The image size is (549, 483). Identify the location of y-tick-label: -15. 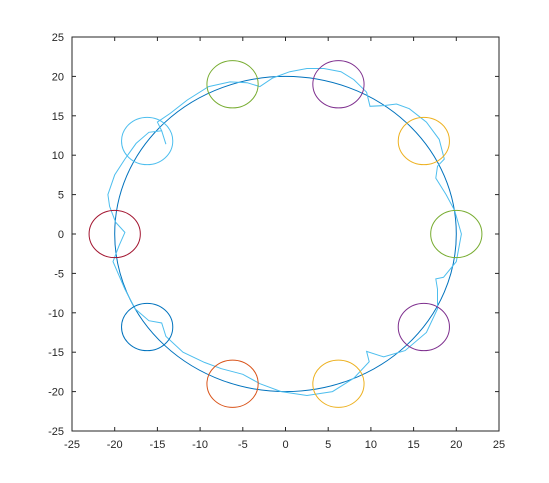
(56, 353).